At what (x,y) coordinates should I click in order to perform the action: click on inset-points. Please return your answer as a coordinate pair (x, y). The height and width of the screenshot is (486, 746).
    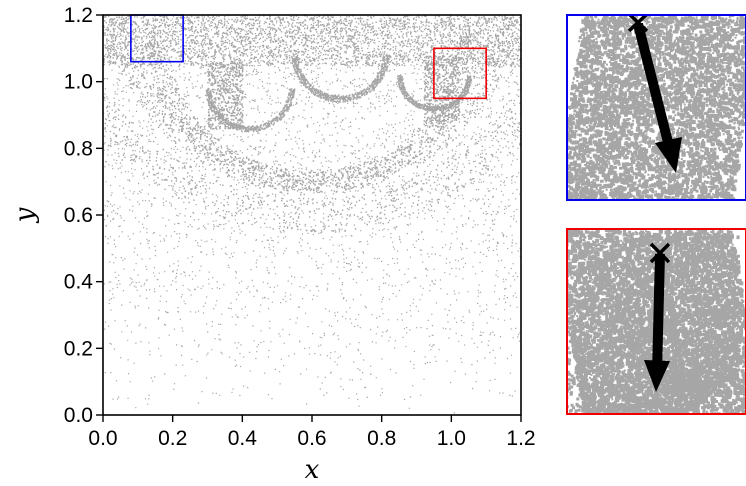
    Looking at the image, I should click on (656, 107).